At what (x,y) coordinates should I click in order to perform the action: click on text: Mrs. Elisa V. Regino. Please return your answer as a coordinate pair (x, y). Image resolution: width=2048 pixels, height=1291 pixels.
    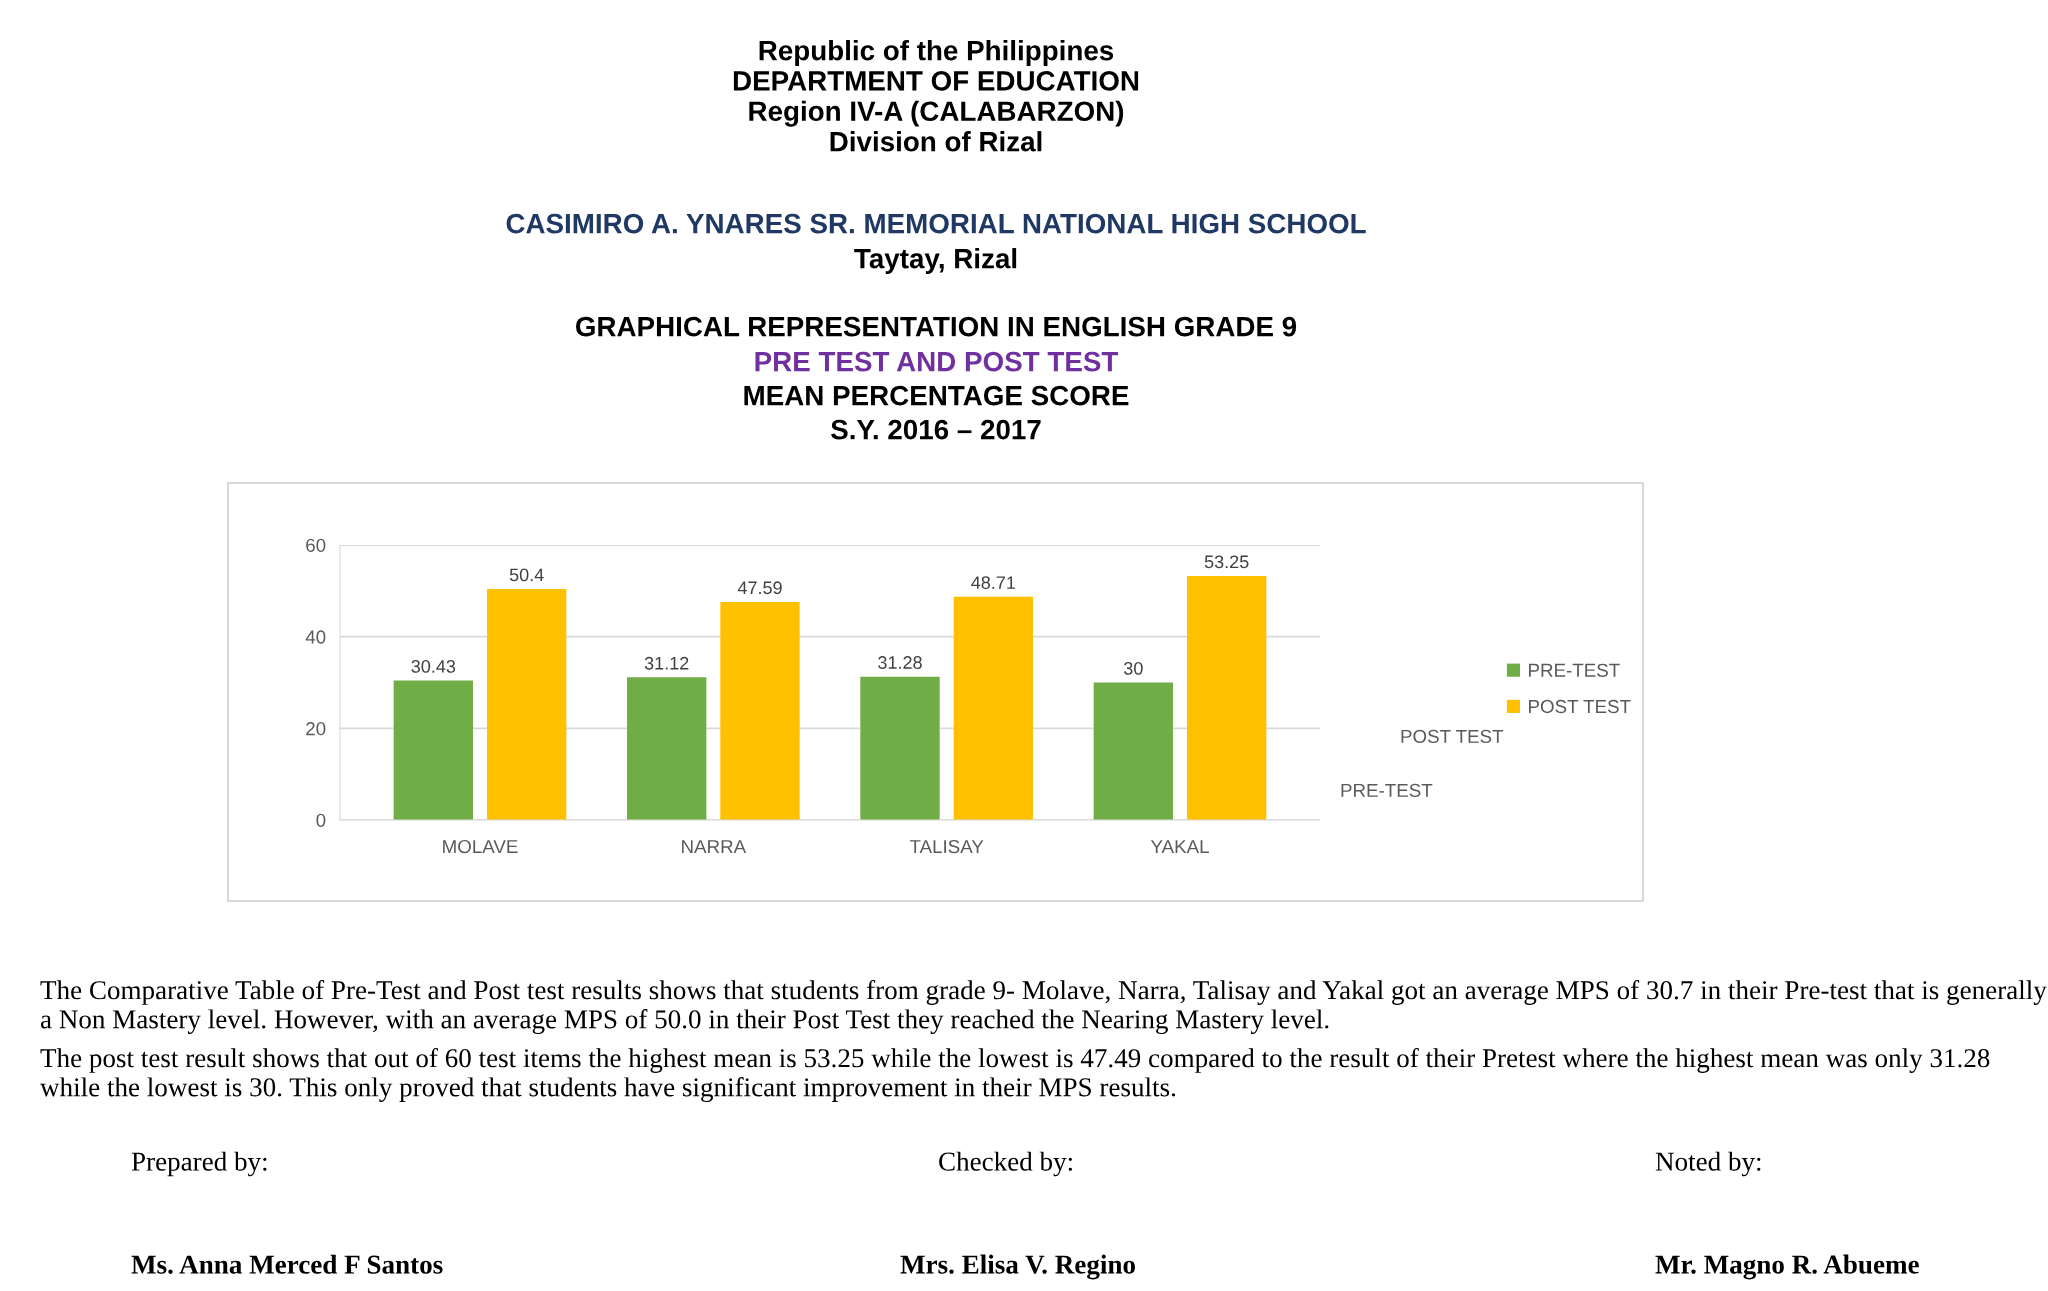
    Looking at the image, I should click on (1017, 1267).